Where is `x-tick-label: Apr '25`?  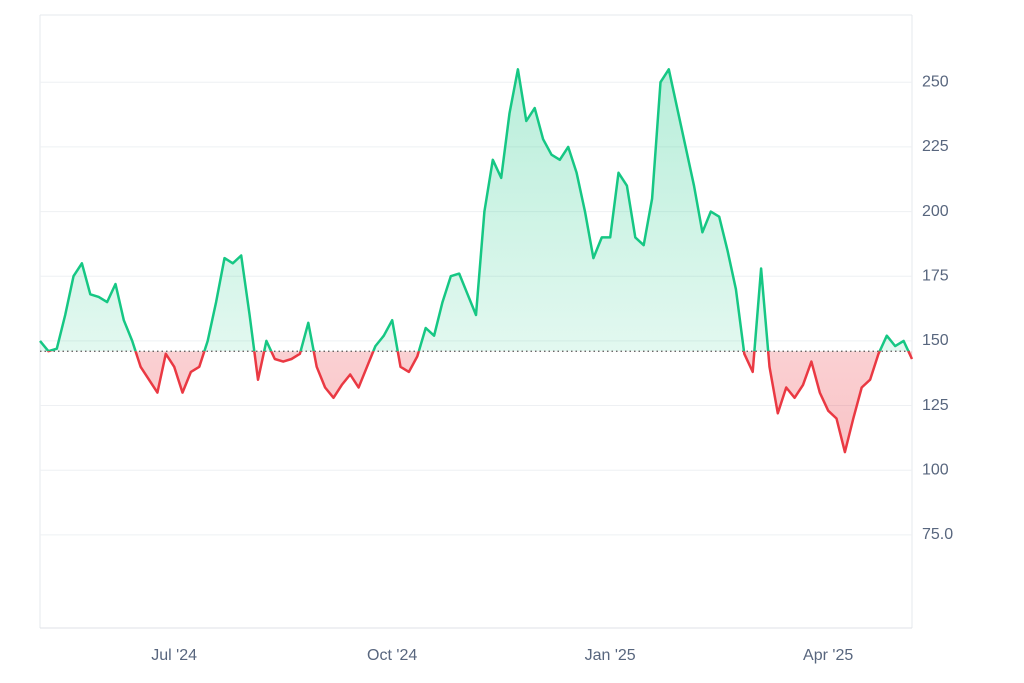
x-tick-label: Apr '25 is located at coordinates (828, 655).